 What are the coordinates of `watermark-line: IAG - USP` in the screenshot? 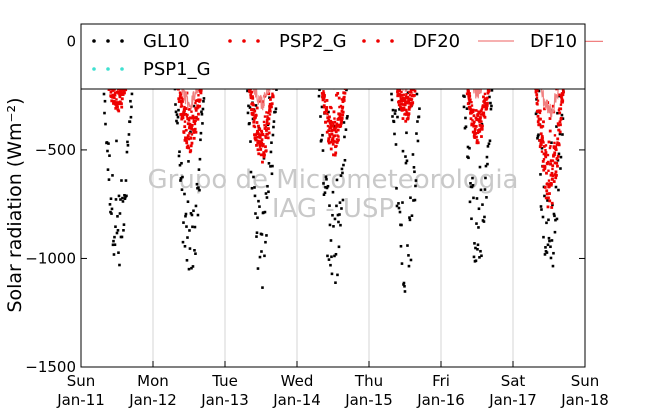 It's located at (333, 209).